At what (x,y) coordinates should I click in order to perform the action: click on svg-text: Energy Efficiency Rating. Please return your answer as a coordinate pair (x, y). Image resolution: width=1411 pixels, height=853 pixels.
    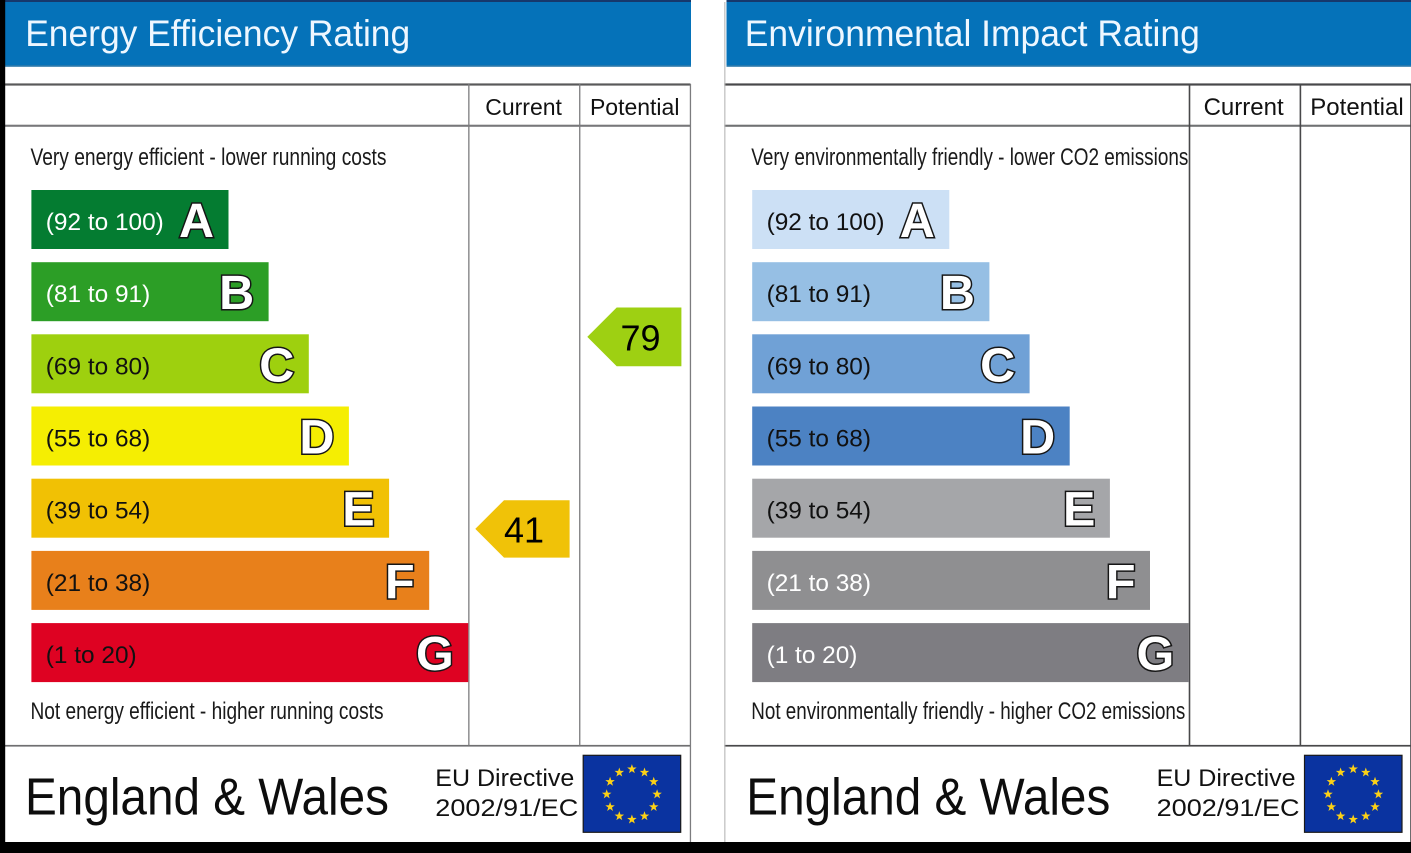
    Looking at the image, I should click on (217, 33).